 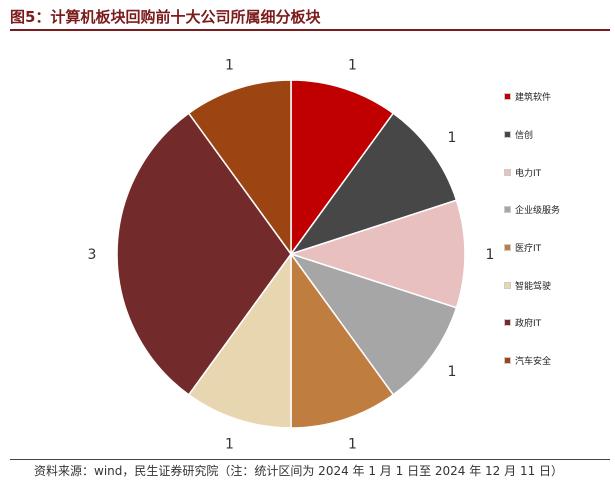 I want to click on legend-item-建筑软件: 建筑软件, so click(x=532, y=97).